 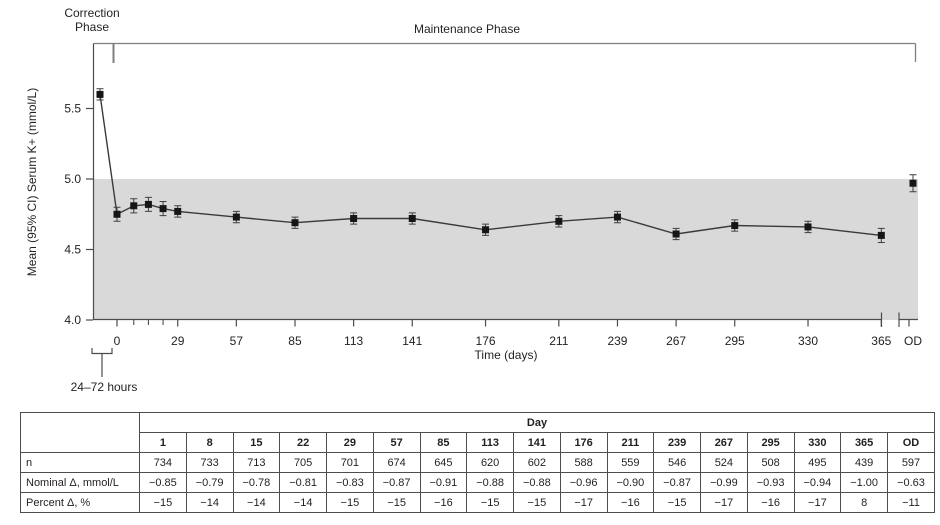 I want to click on table-cell: −0.79, so click(x=209, y=482).